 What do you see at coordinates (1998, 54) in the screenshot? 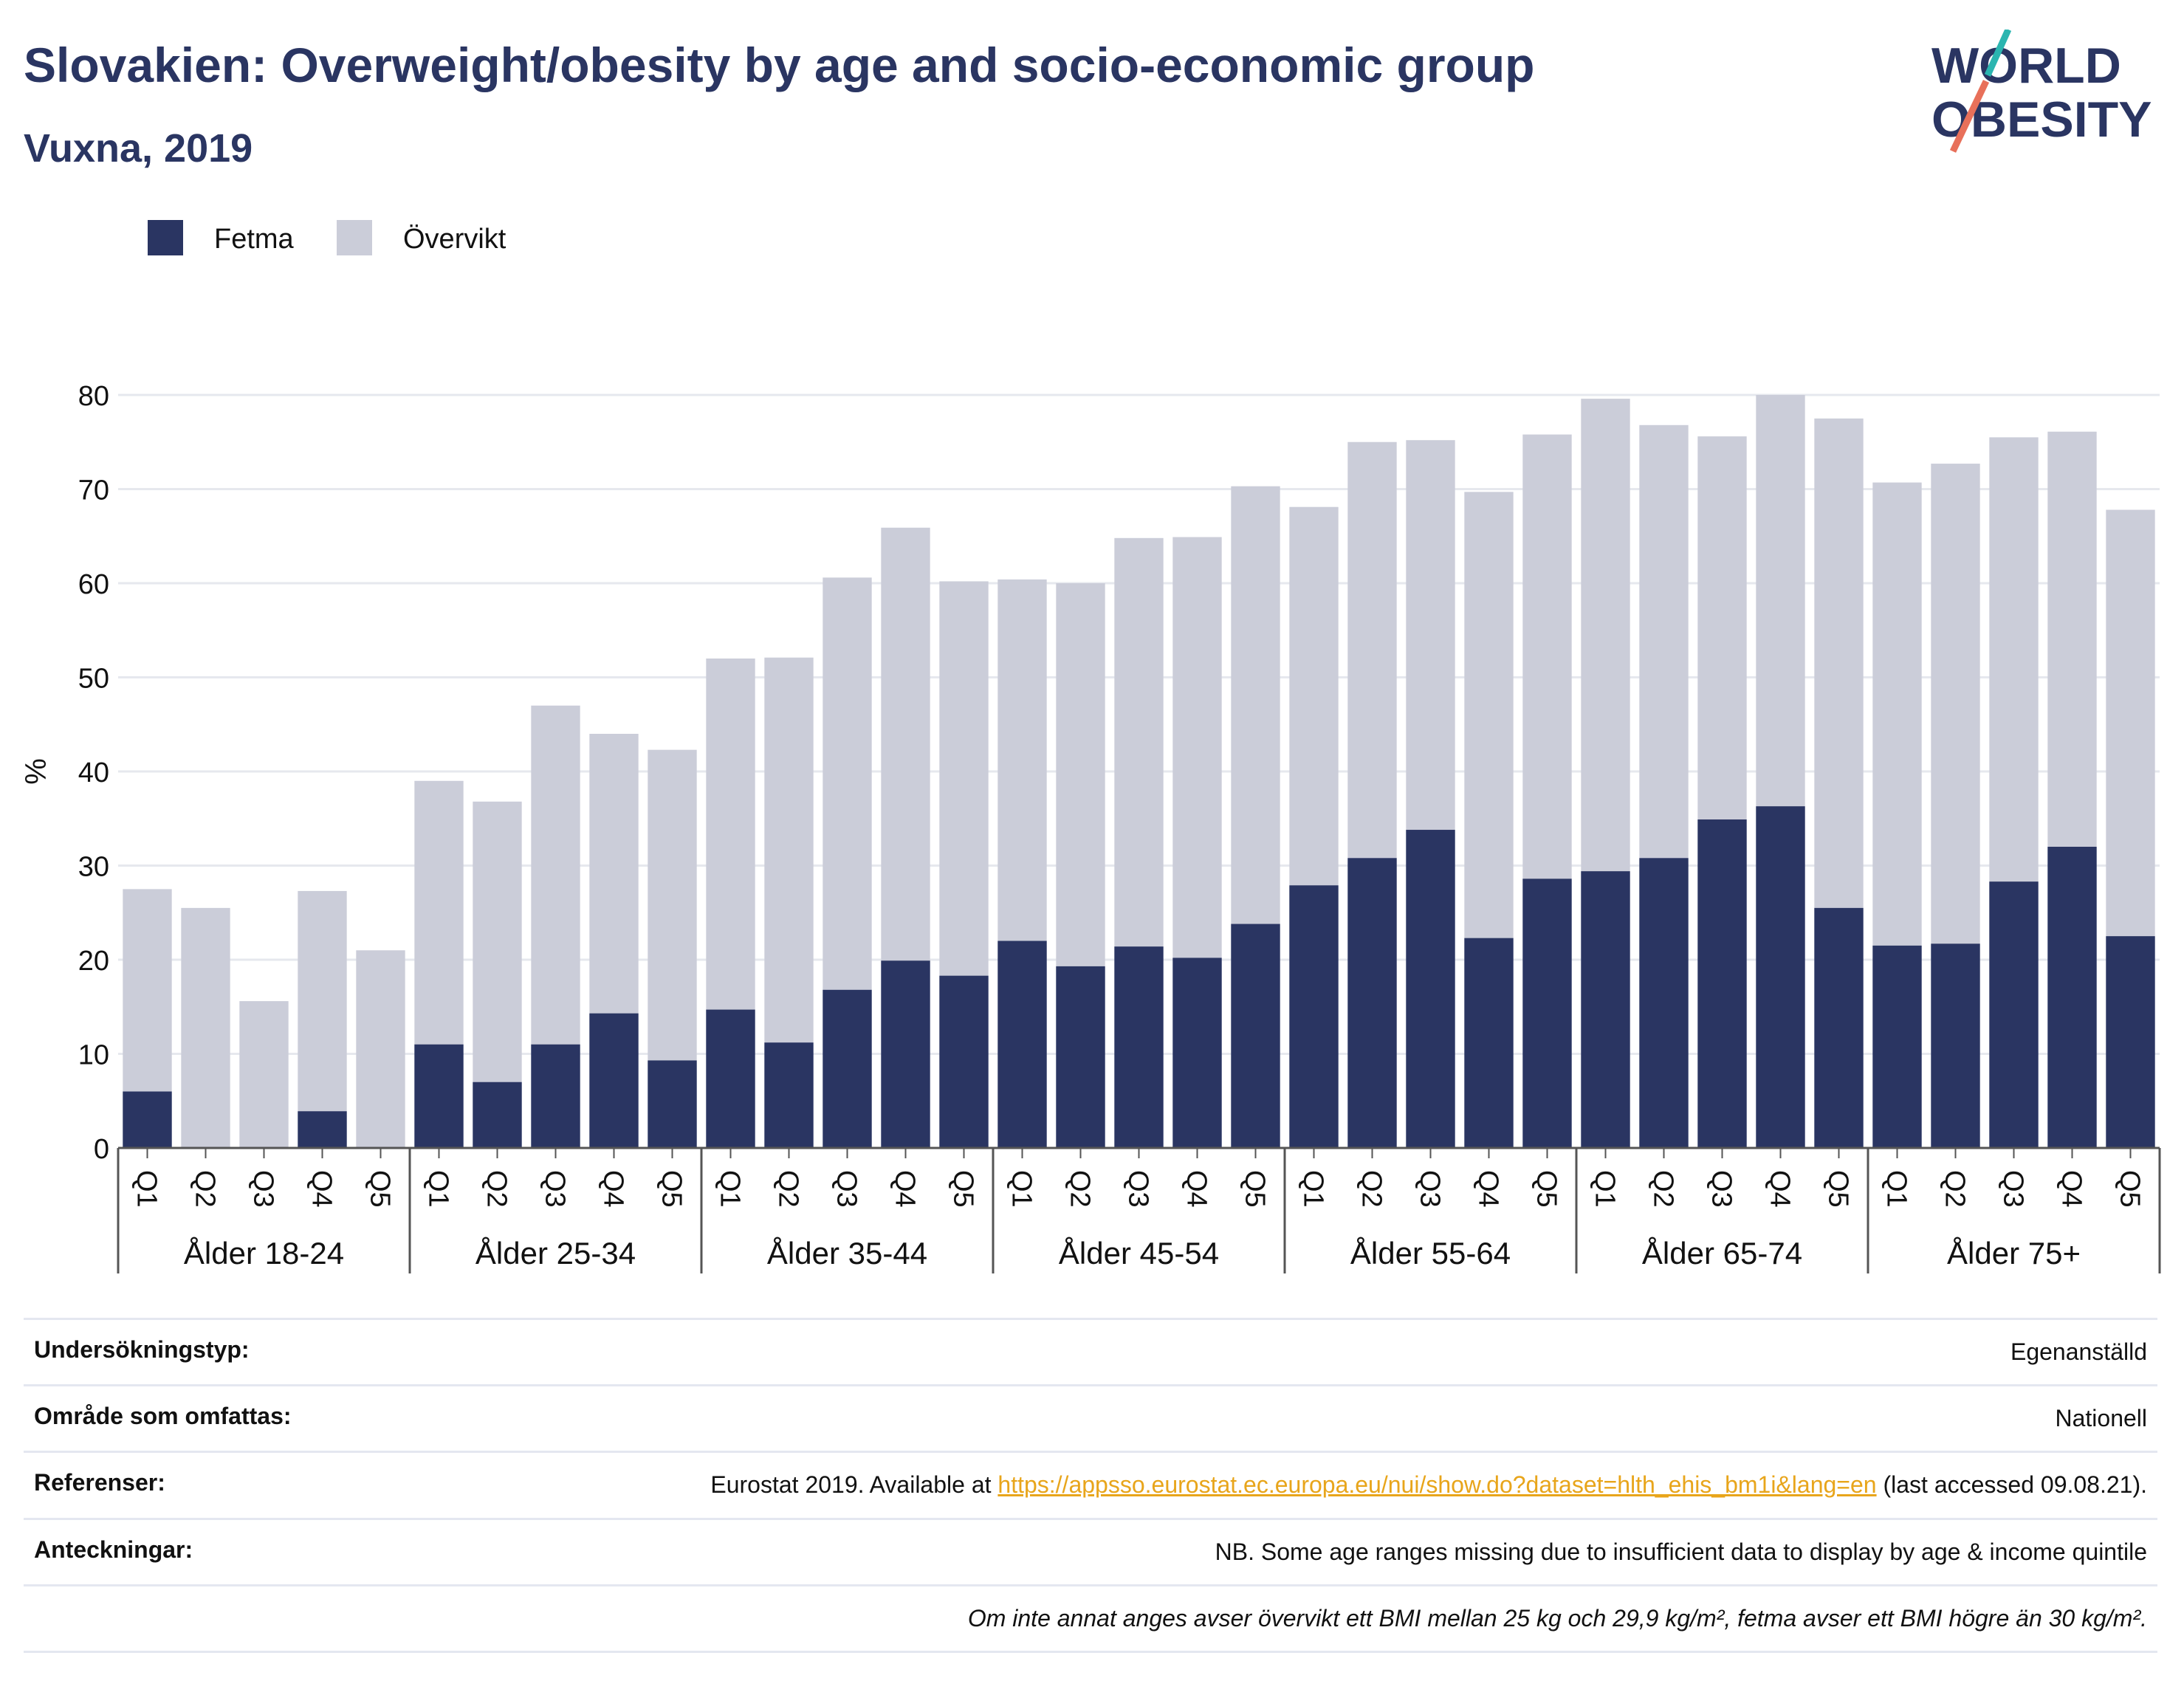
I see `logo-slash-teal` at bounding box center [1998, 54].